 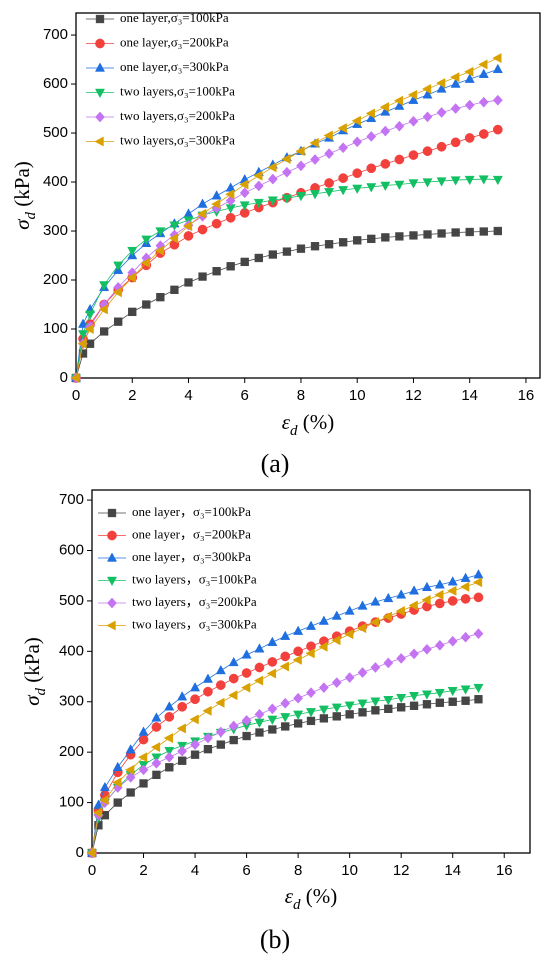 What do you see at coordinates (22, 224) in the screenshot?
I see `axis-symbol: σ` at bounding box center [22, 224].